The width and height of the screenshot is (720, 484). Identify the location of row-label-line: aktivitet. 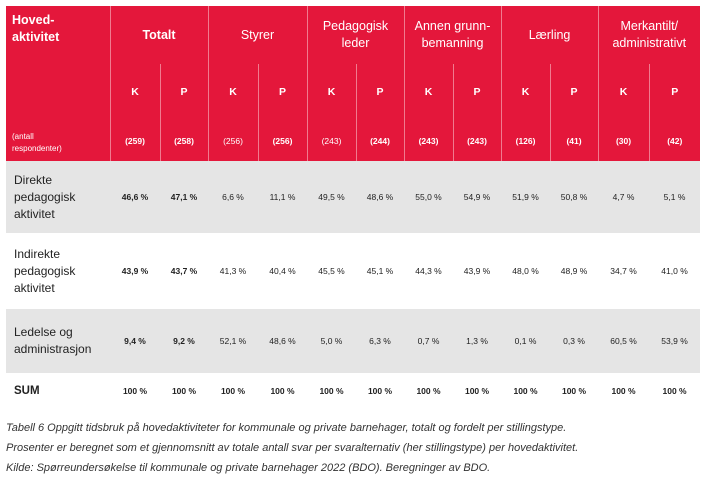
(34, 213).